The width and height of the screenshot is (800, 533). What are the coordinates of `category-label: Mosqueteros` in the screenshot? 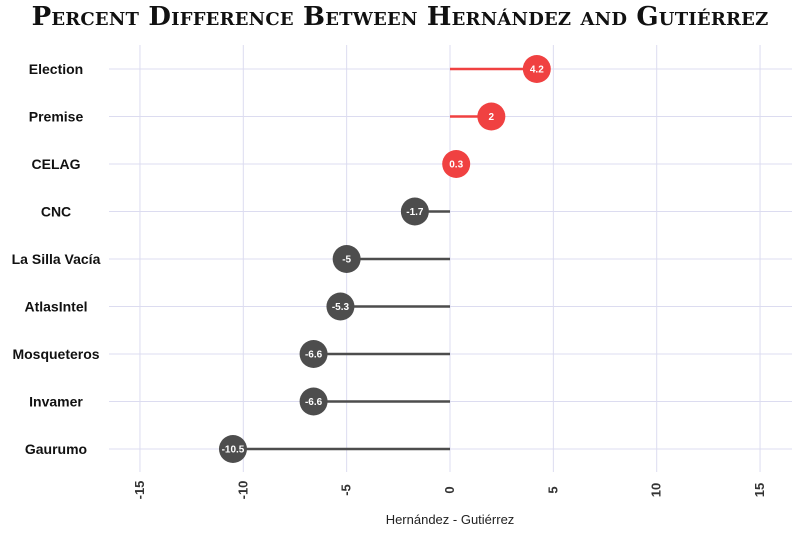 It's located at (55, 354).